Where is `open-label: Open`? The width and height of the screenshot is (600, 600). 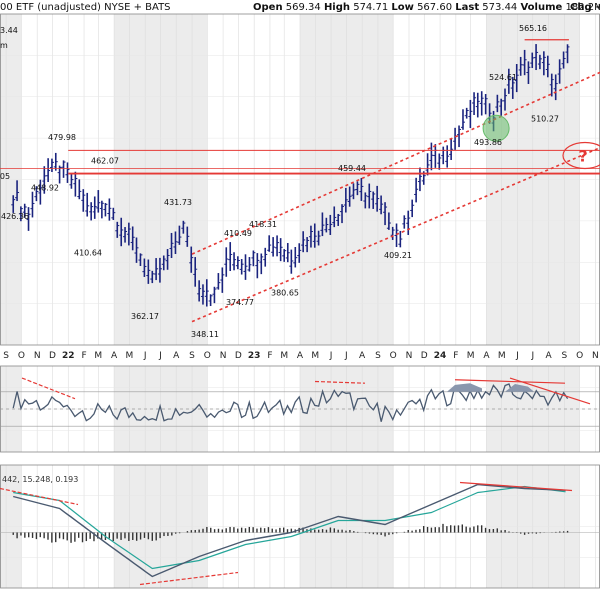
open-label: Open is located at coordinates (268, 7).